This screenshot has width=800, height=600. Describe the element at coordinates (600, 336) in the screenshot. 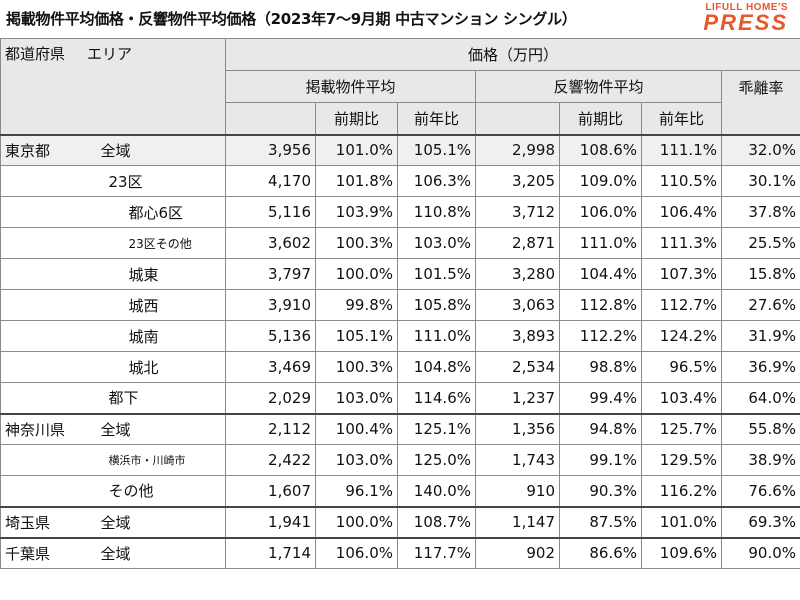

I see `cell-r-qoq: 112.2%` at that location.